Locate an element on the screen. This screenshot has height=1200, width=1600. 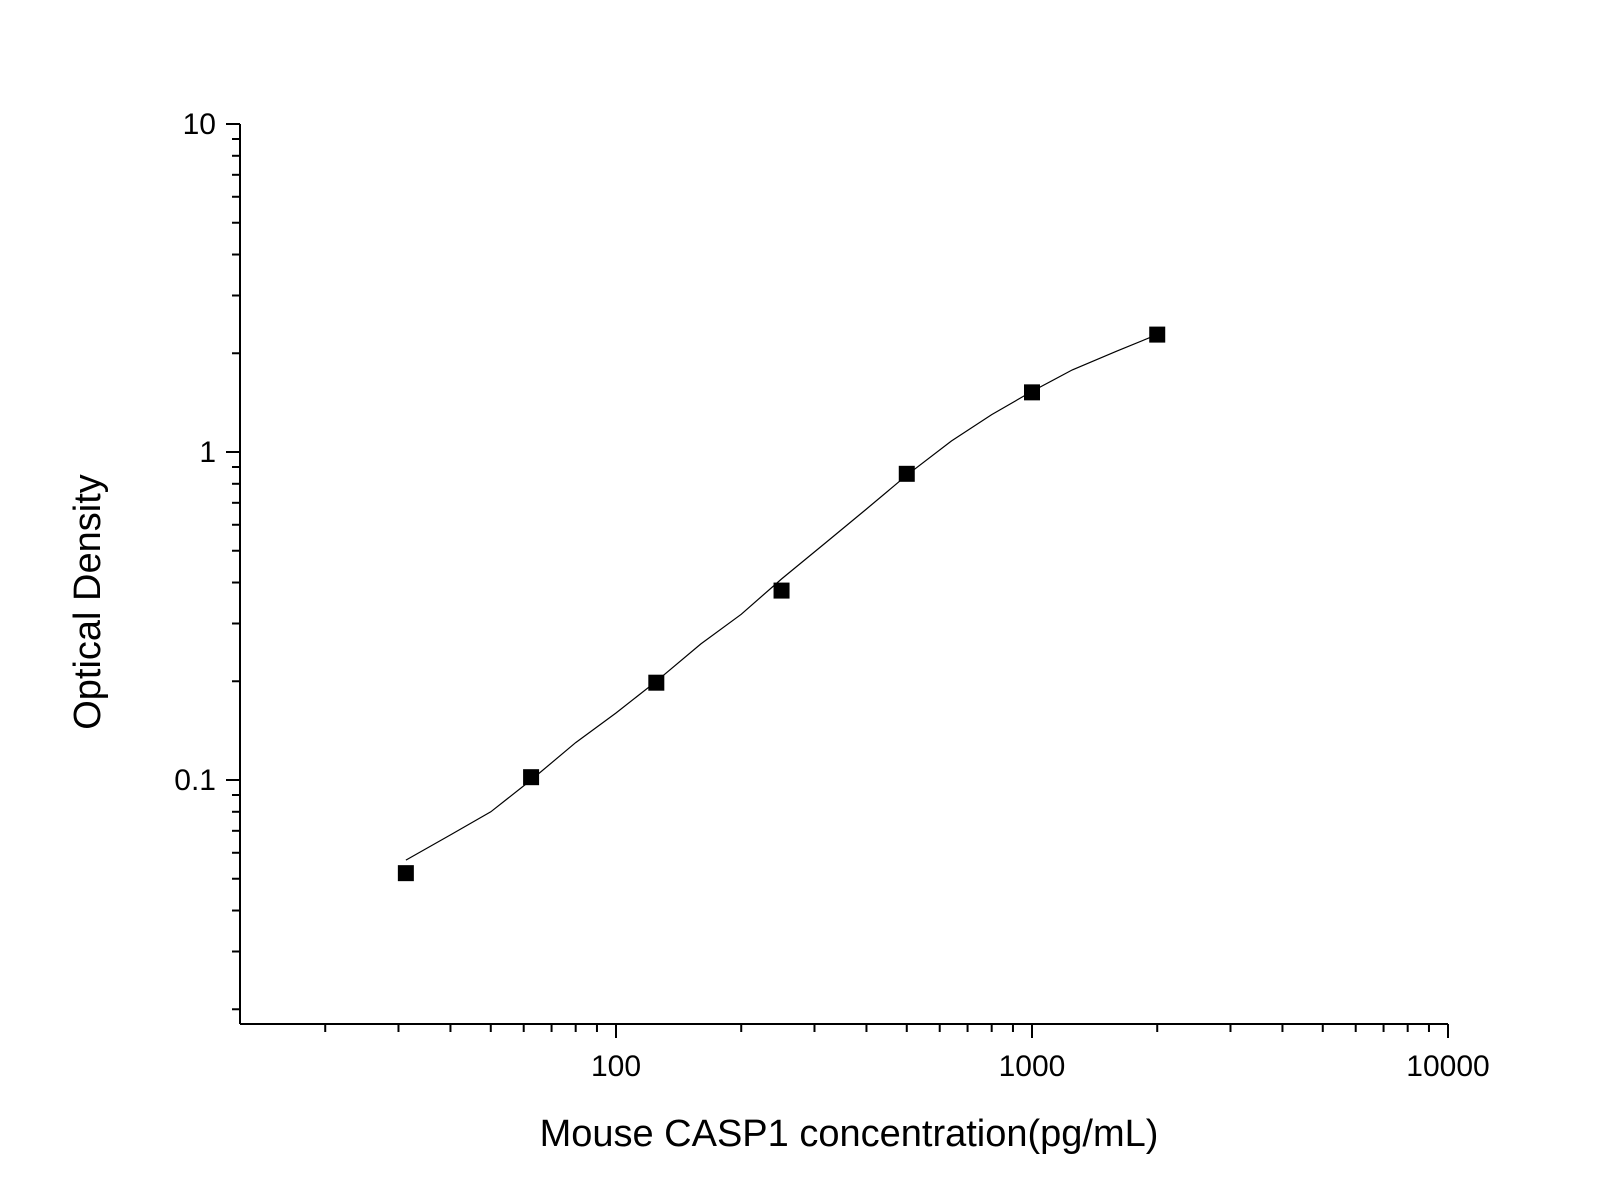
y-axis-title: Optical Density is located at coordinates (88, 602).